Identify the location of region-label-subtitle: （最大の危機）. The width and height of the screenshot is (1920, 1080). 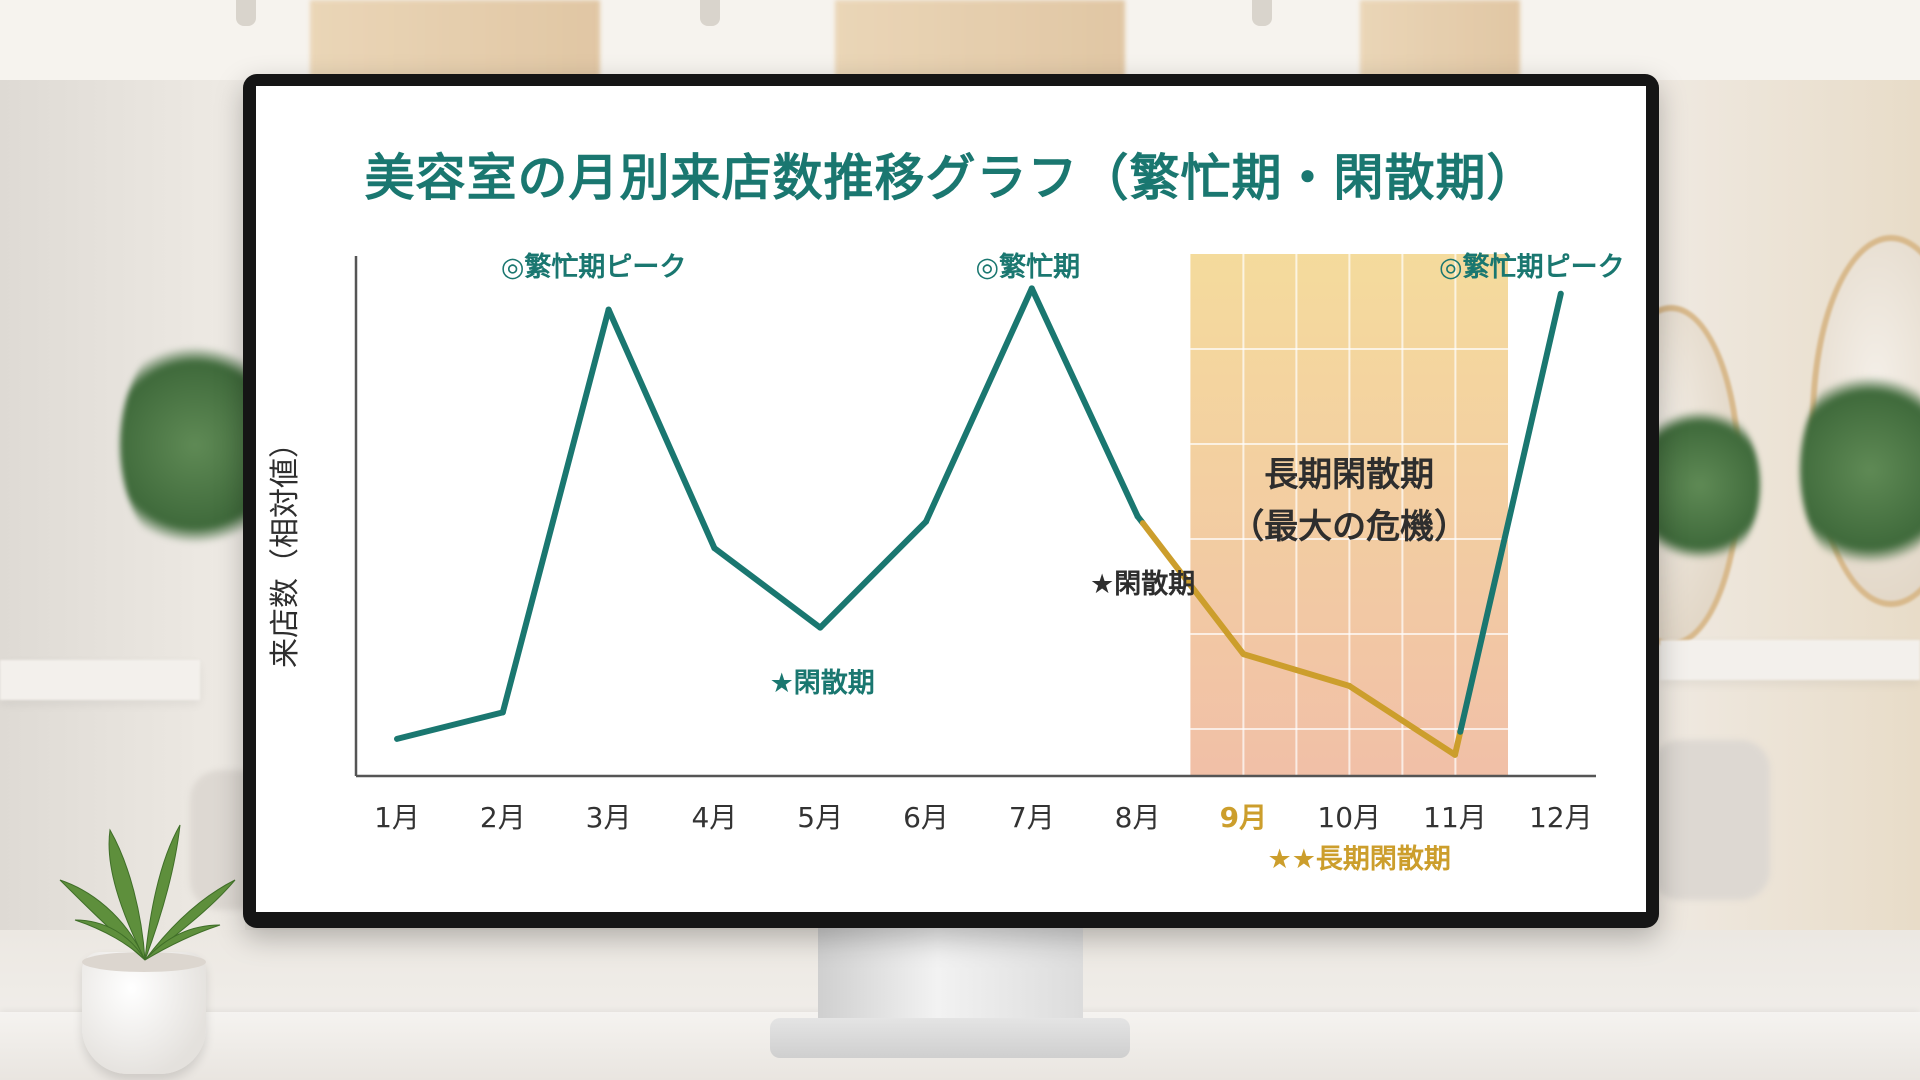
(1349, 527).